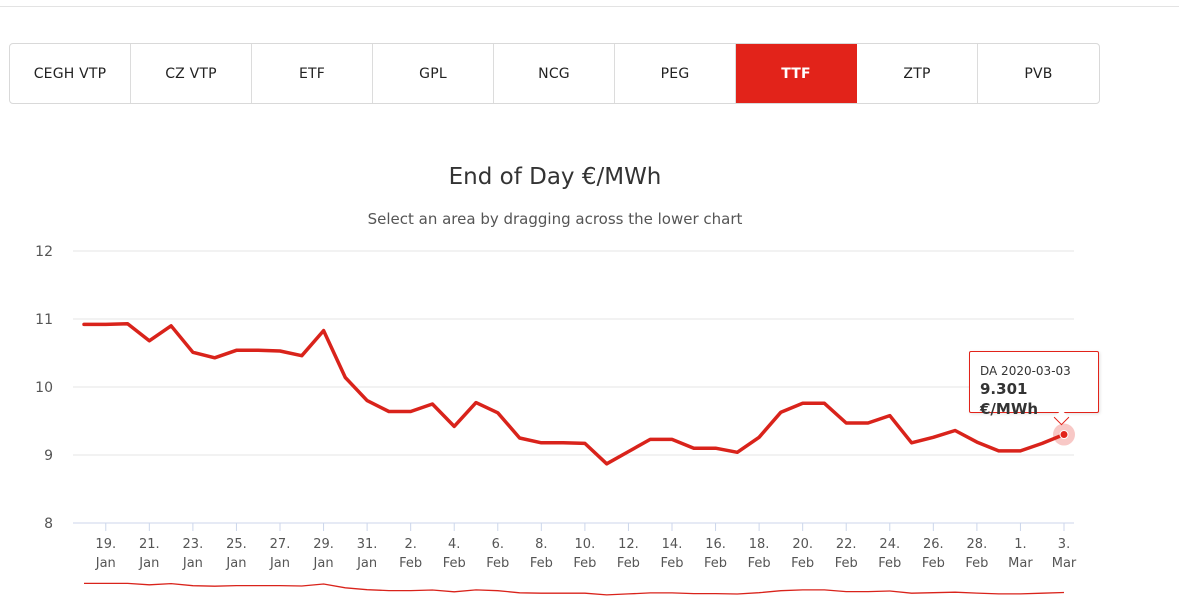 The width and height of the screenshot is (1179, 616). What do you see at coordinates (917, 73) in the screenshot?
I see `tab-ztp: ZTP` at bounding box center [917, 73].